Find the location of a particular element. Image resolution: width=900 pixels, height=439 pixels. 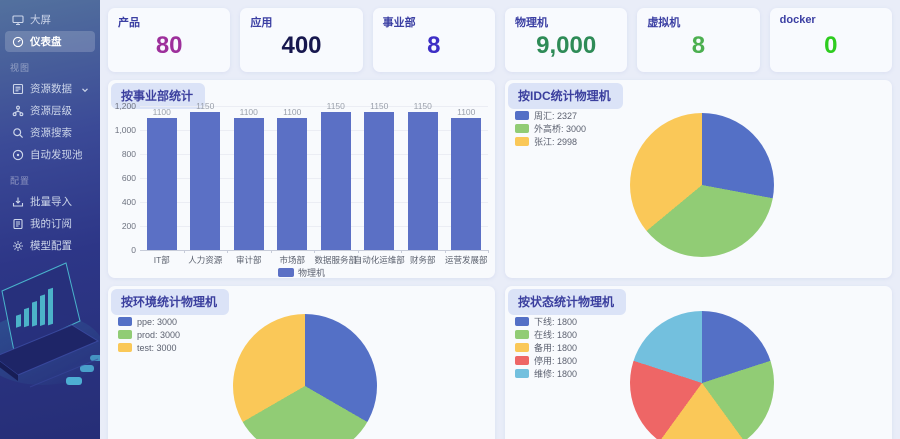

legend-item-备用: 备用: 1800 is located at coordinates (546, 347).